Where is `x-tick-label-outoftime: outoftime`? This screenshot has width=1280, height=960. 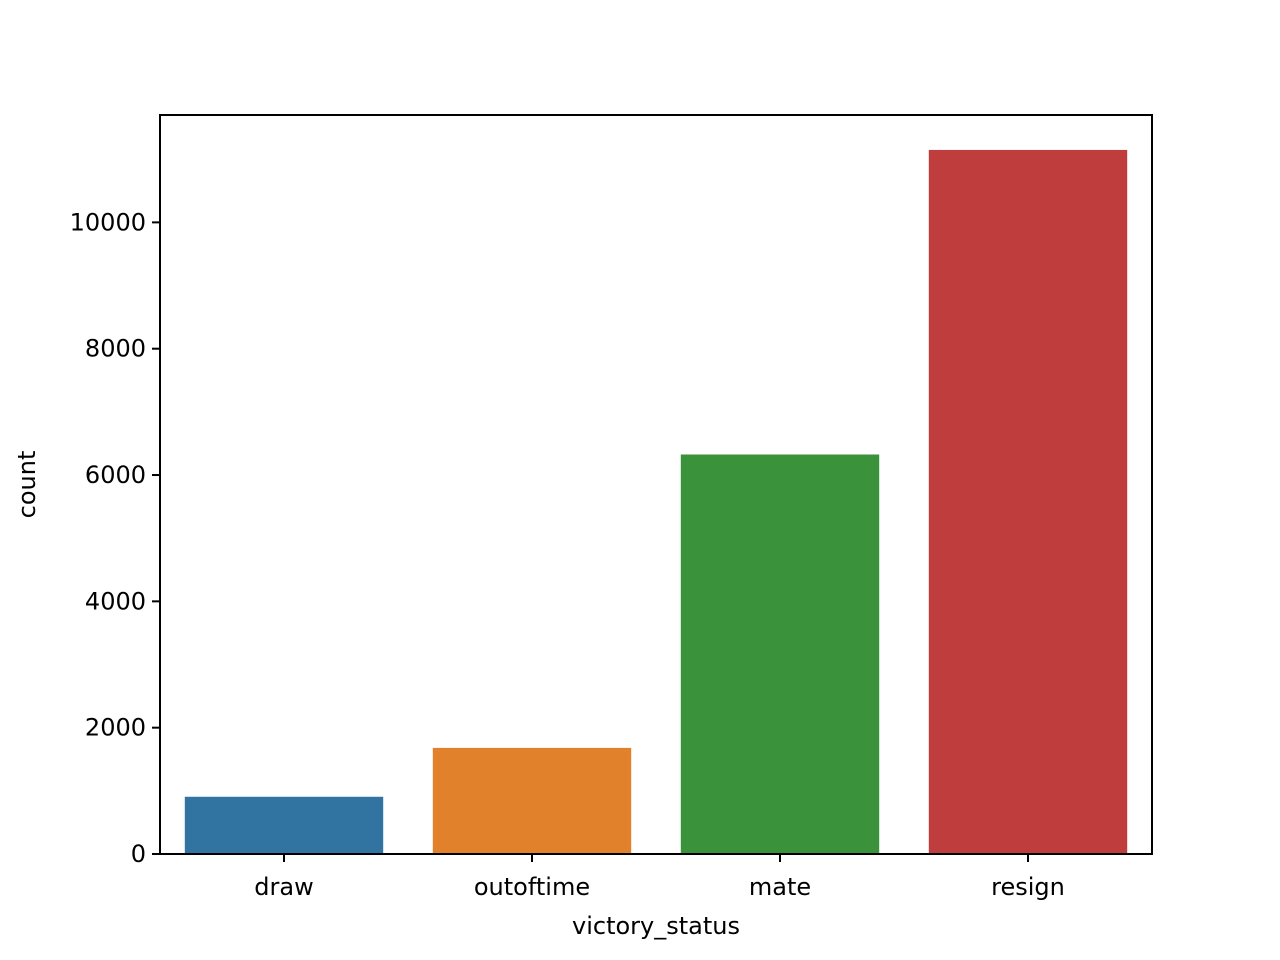 x-tick-label-outoftime: outoftime is located at coordinates (532, 887).